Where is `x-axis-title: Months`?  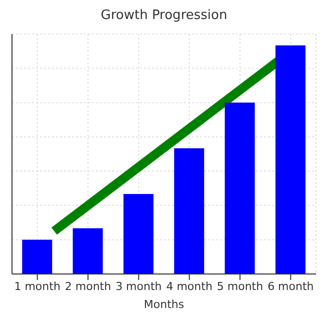
x-axis-title: Months is located at coordinates (164, 304).